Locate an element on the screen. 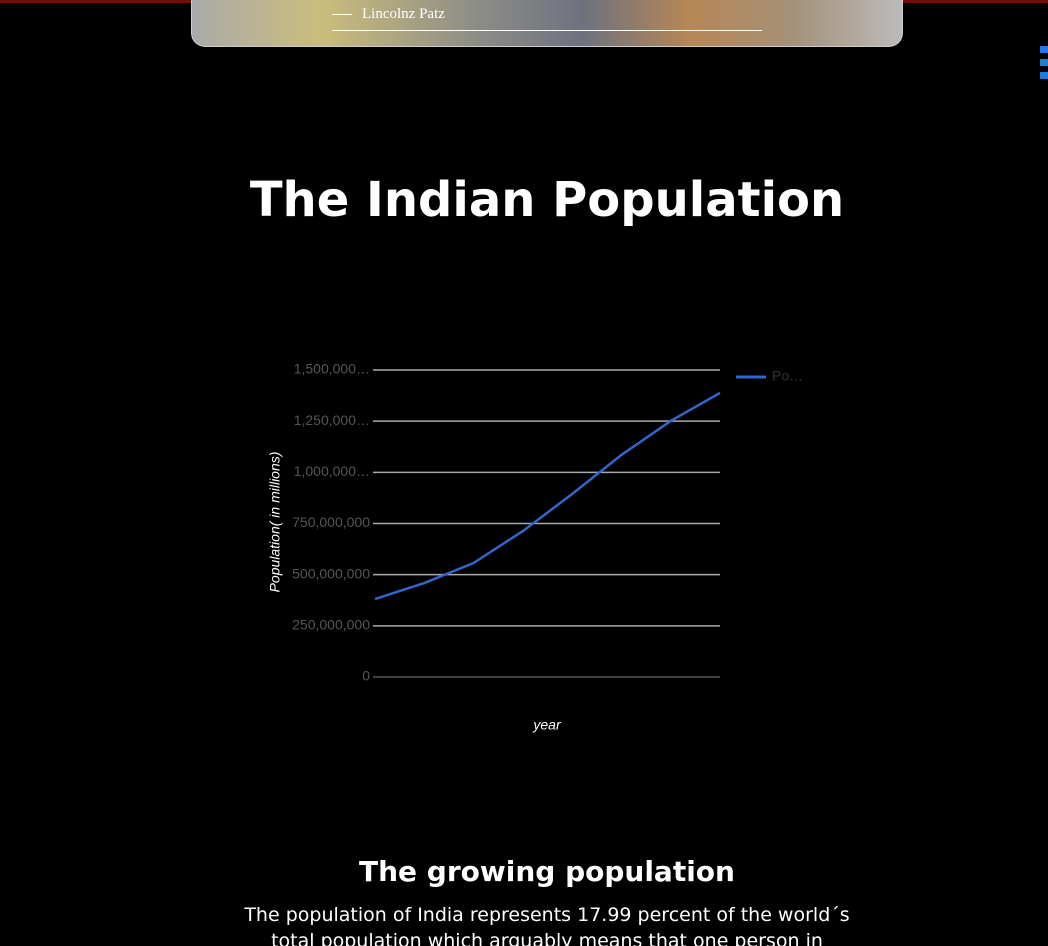 Image resolution: width=1048 pixels, height=946 pixels. menu-button is located at coordinates (1044, 65).